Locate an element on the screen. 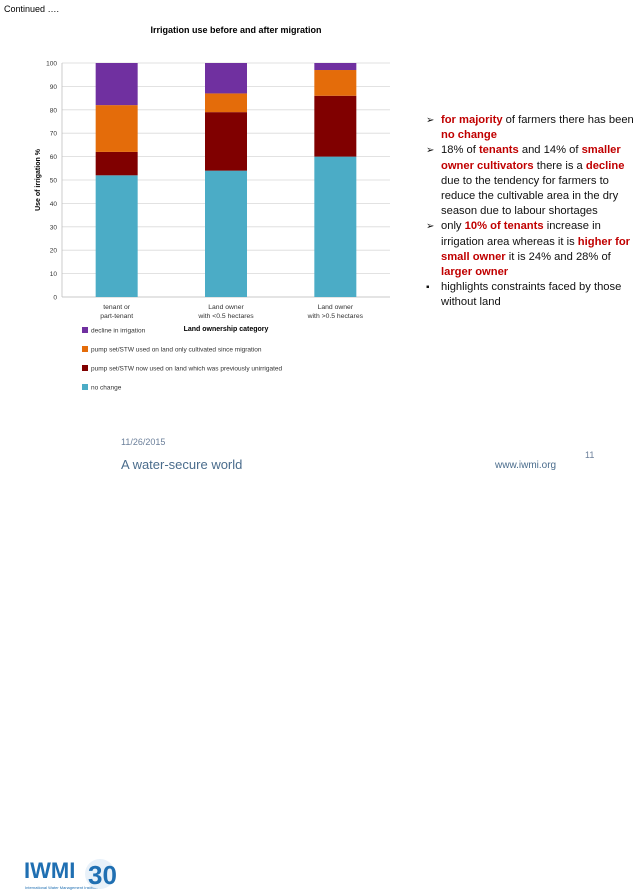 The height and width of the screenshot is (896, 638). y-tick-label: 80 is located at coordinates (54, 110).